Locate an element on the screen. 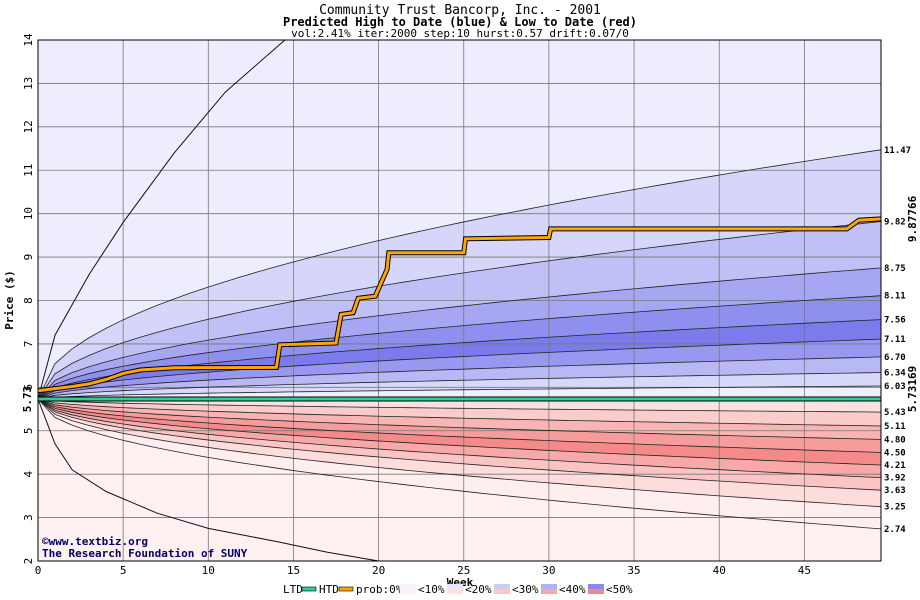 This screenshot has height=600, width=920. start-price-label: 5.73 is located at coordinates (27, 399).